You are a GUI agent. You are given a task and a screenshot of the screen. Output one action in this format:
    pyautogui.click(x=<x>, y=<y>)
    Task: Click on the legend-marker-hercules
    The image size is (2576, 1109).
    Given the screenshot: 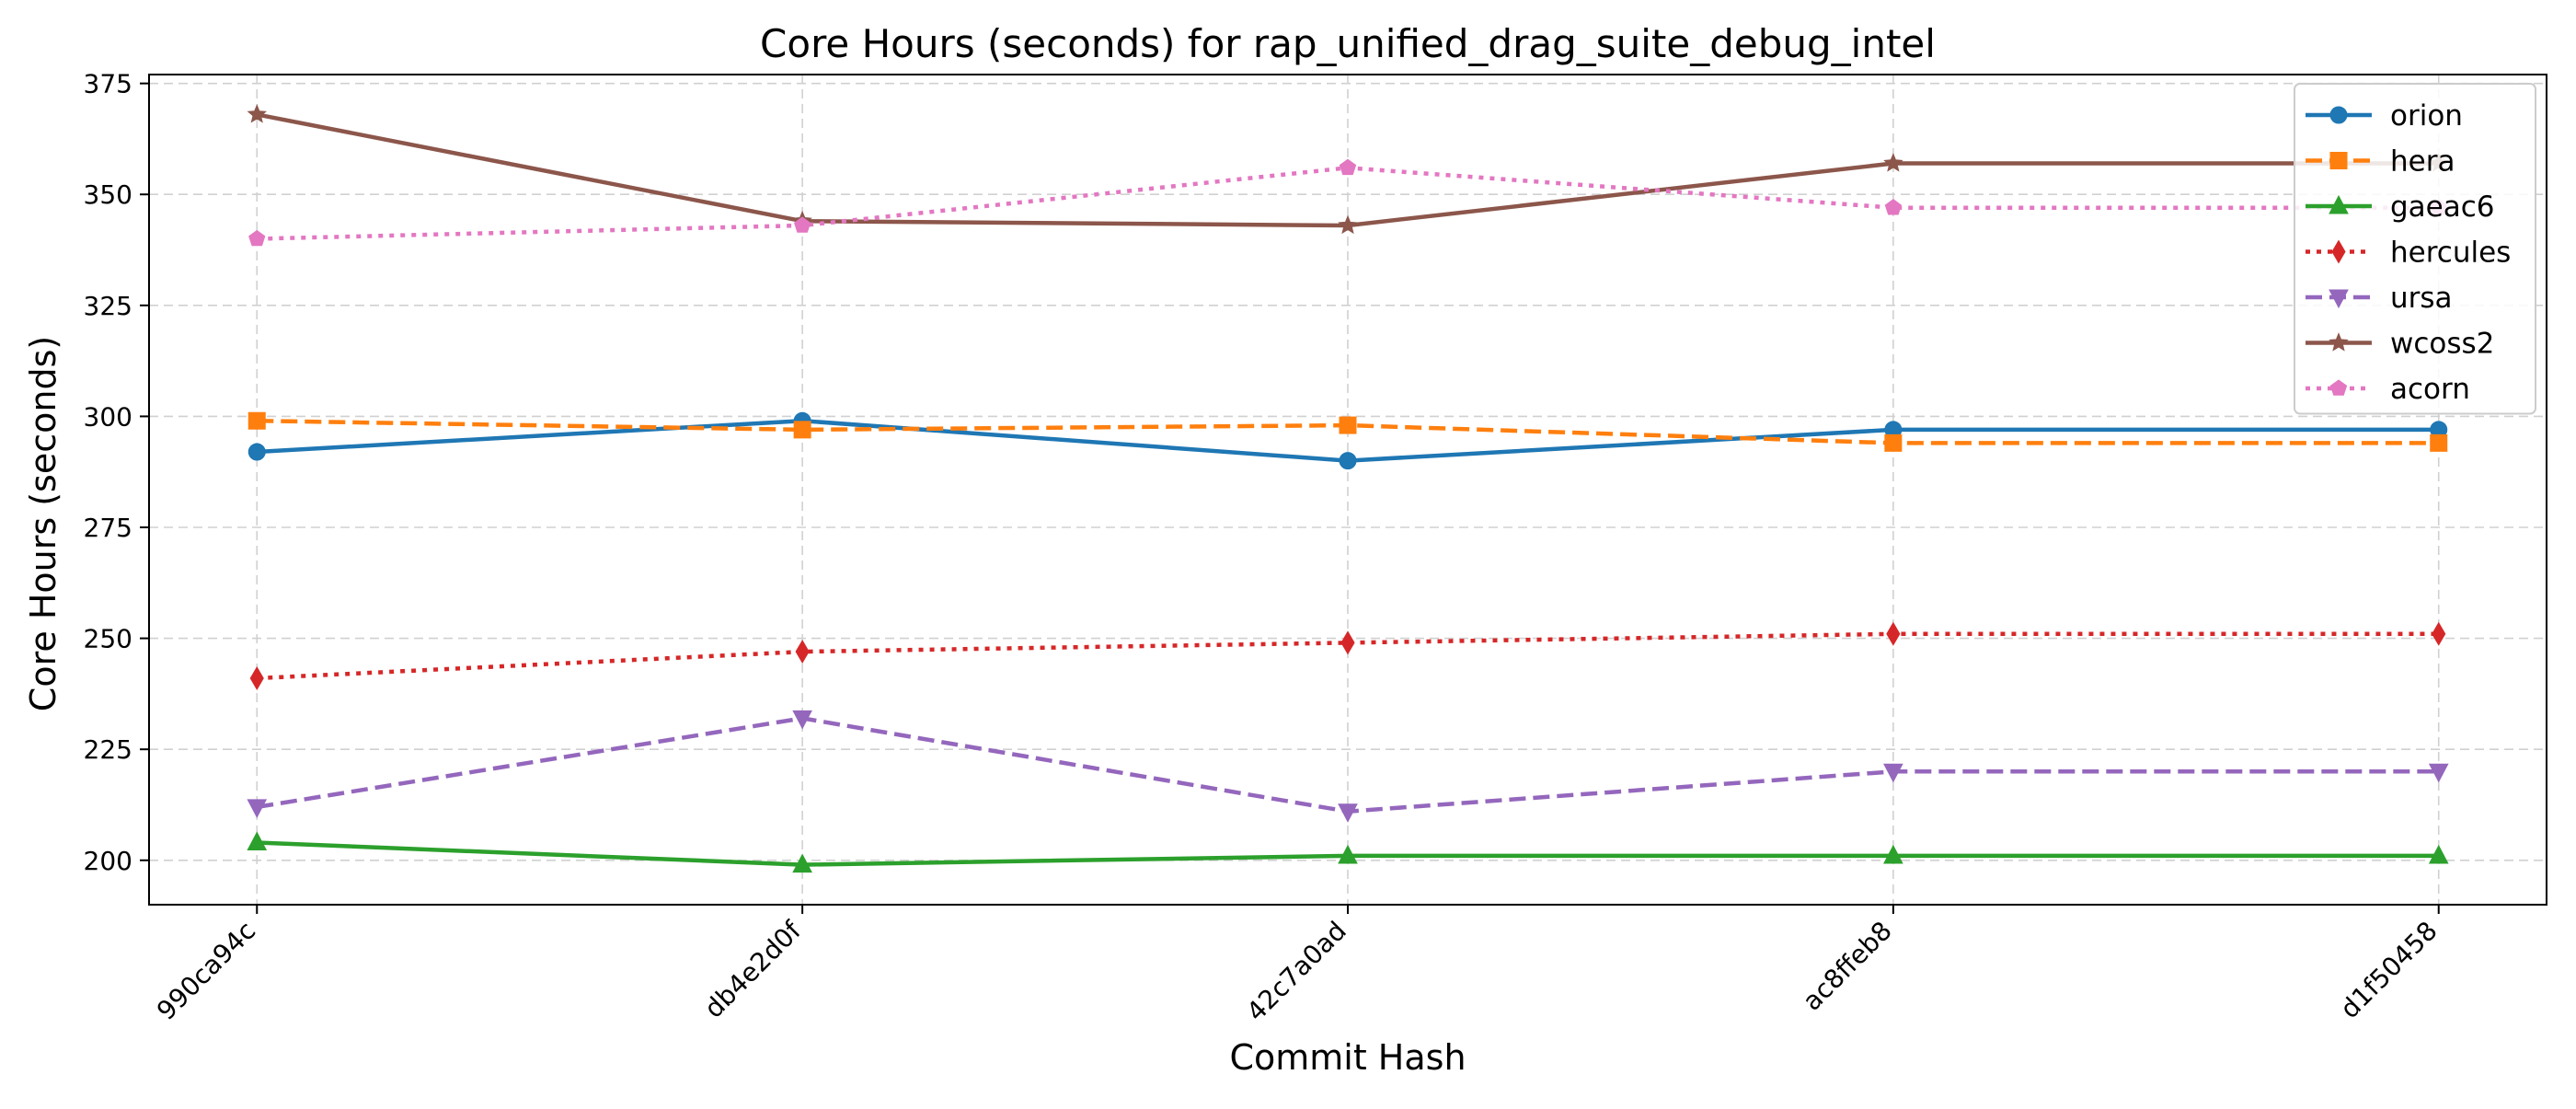 What is the action you would take?
    pyautogui.click(x=2338, y=251)
    